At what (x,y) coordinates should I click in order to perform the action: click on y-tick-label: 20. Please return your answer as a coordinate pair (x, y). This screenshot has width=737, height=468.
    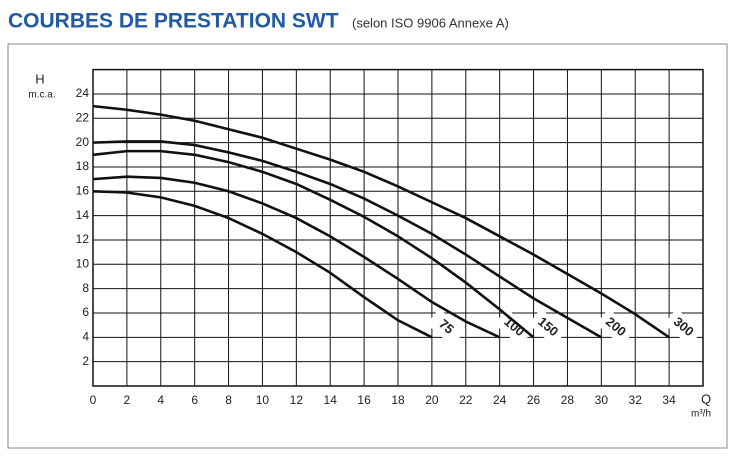
    Looking at the image, I should click on (83, 142).